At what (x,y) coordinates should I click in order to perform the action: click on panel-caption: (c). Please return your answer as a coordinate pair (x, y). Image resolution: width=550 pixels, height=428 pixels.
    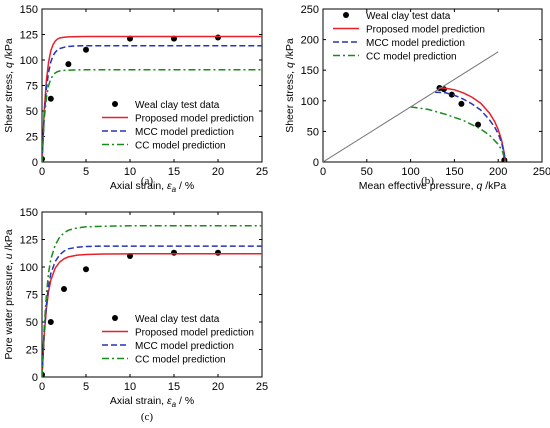
    Looking at the image, I should click on (147, 417).